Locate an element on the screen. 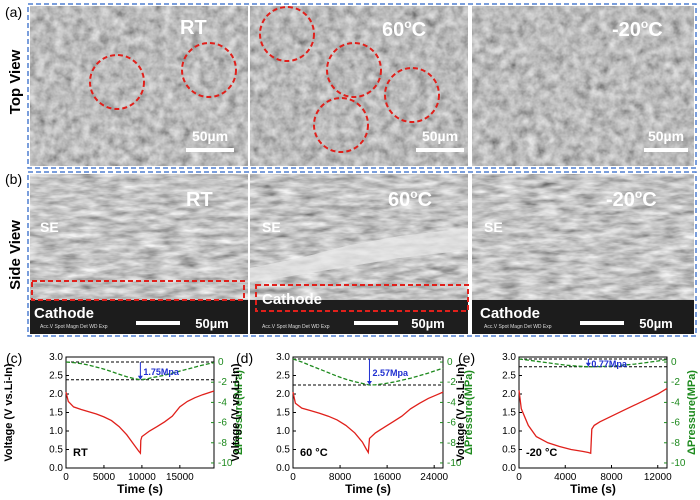  bright-crack-band is located at coordinates (359, 255).